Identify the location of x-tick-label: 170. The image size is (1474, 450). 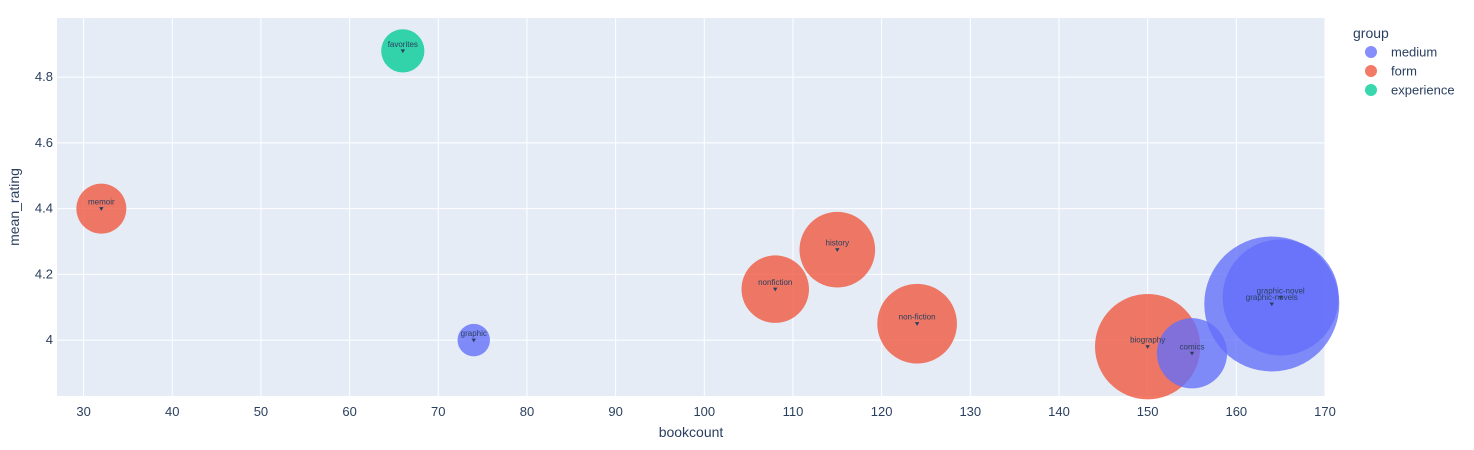
(1325, 411).